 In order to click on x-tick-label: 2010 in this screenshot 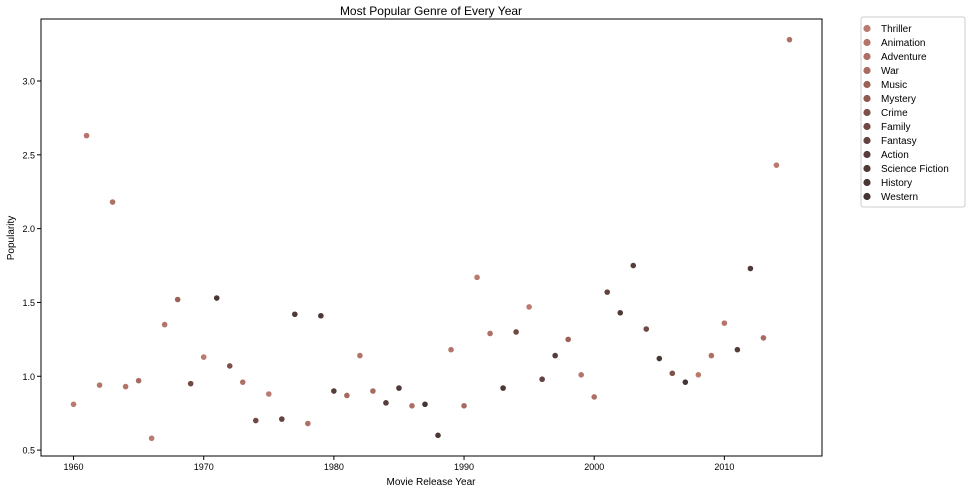, I will do `click(724, 467)`.